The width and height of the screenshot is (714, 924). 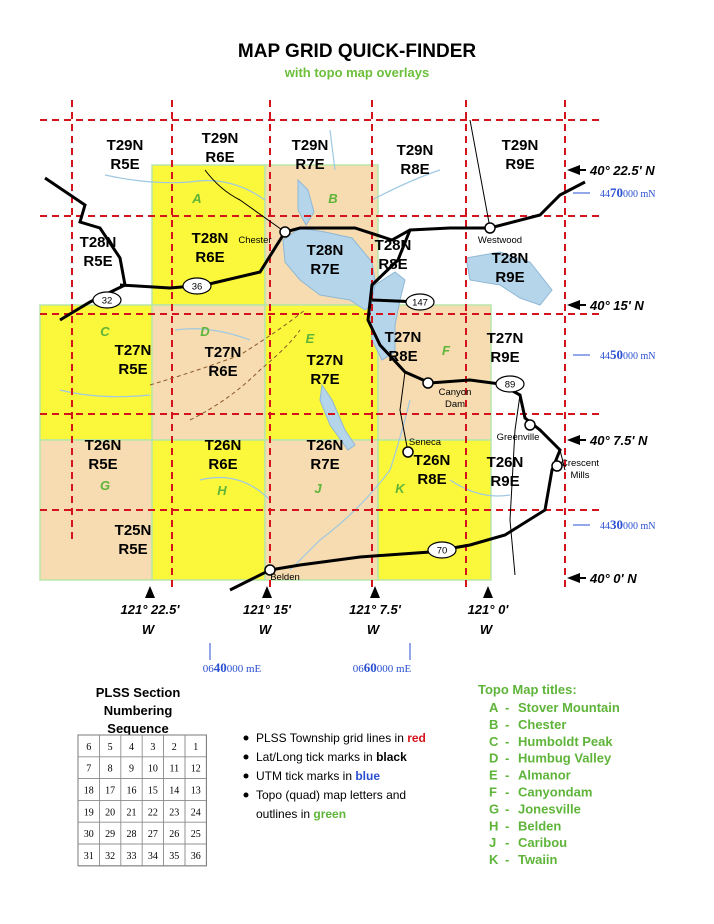 What do you see at coordinates (391, 757) in the screenshot?
I see `legend-part: black` at bounding box center [391, 757].